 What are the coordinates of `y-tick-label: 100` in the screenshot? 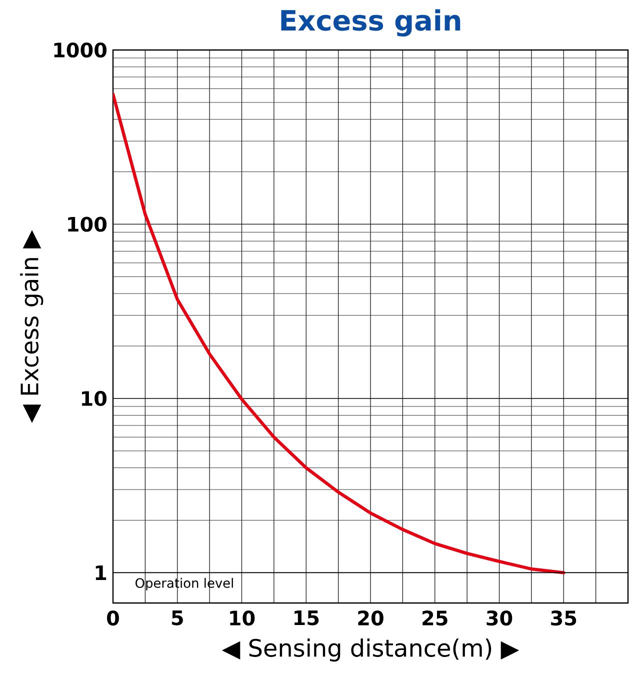 It's located at (87, 224).